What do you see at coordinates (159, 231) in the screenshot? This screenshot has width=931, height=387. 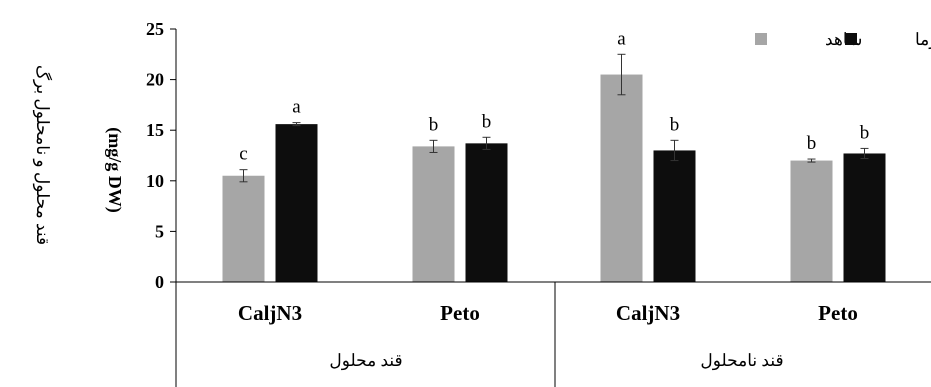 I see `y-tick-label: 5` at bounding box center [159, 231].